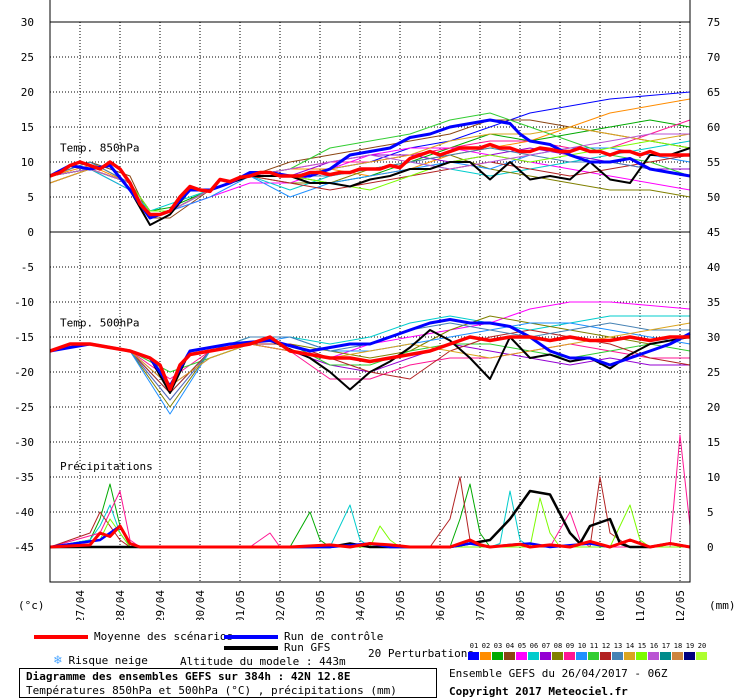 This screenshot has width=740, height=700. I want to click on date-tick-label: 11/05, so click(640, 605).